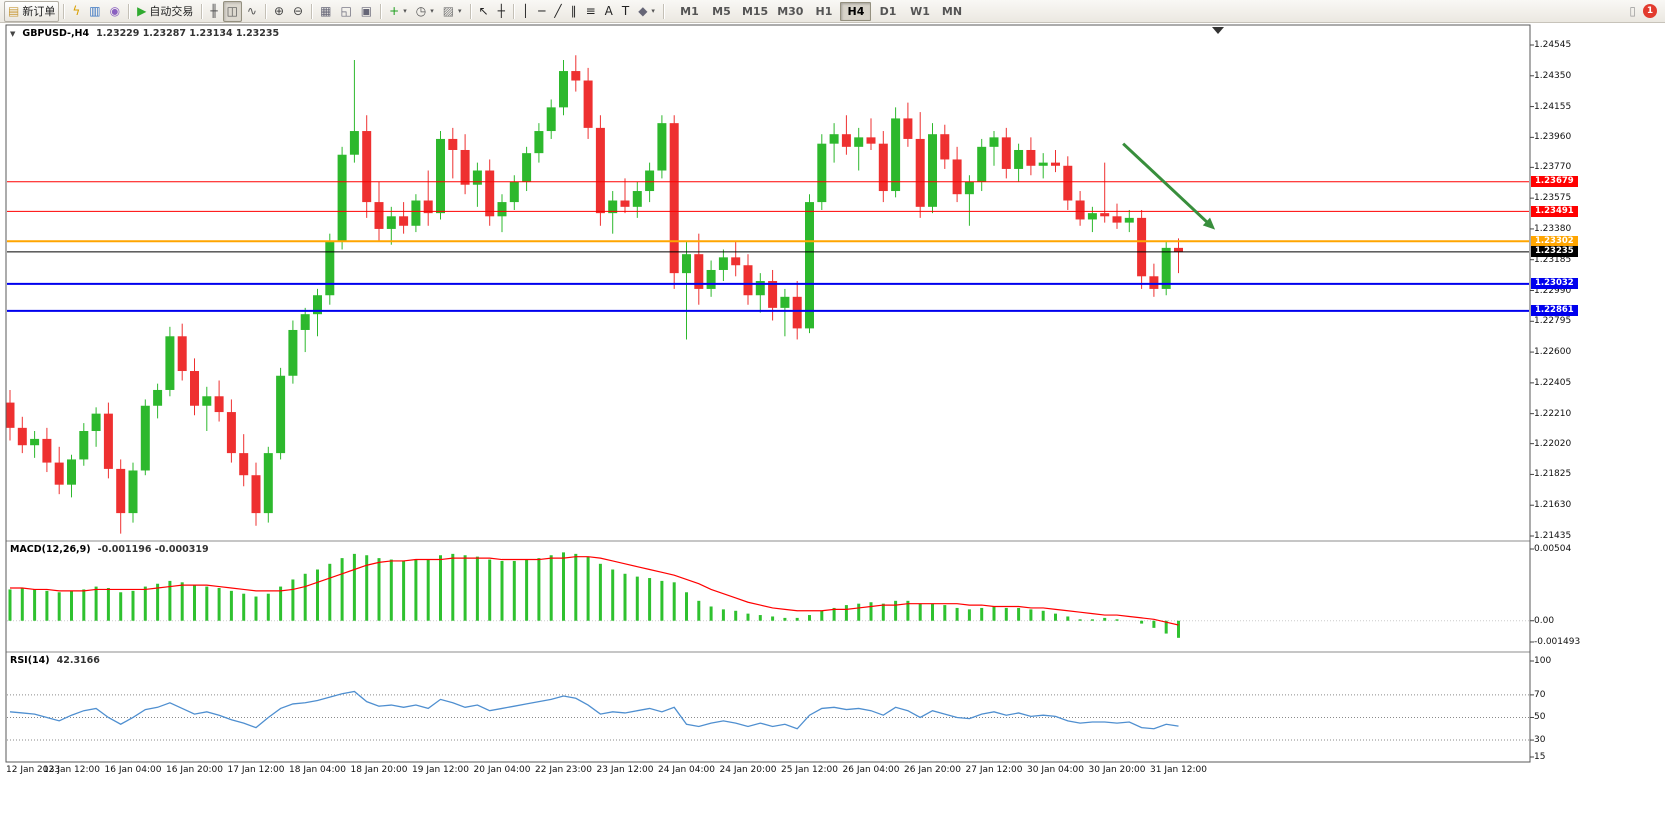 This screenshot has height=832, width=1665. I want to click on horizontal-line-button: ─, so click(541, 11).